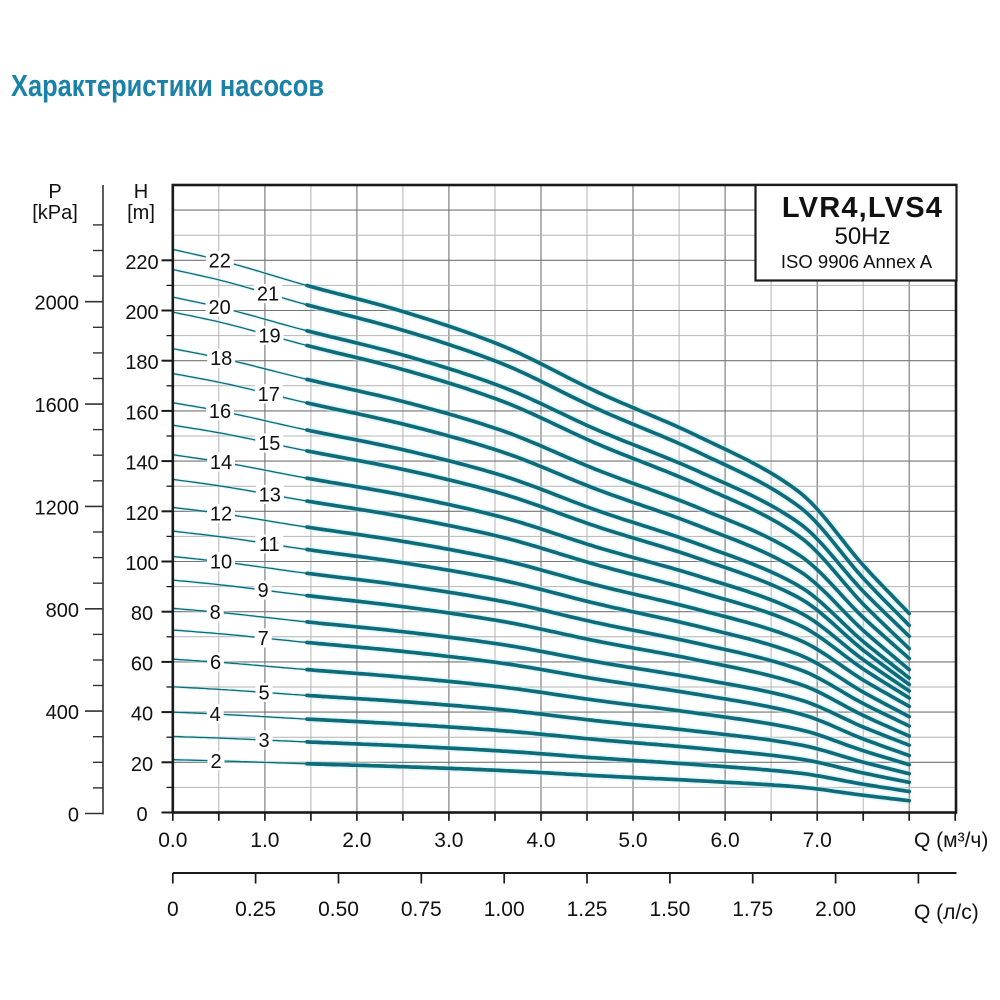 This screenshot has height=1000, width=1000. What do you see at coordinates (269, 444) in the screenshot?
I see `svg-text: 15` at bounding box center [269, 444].